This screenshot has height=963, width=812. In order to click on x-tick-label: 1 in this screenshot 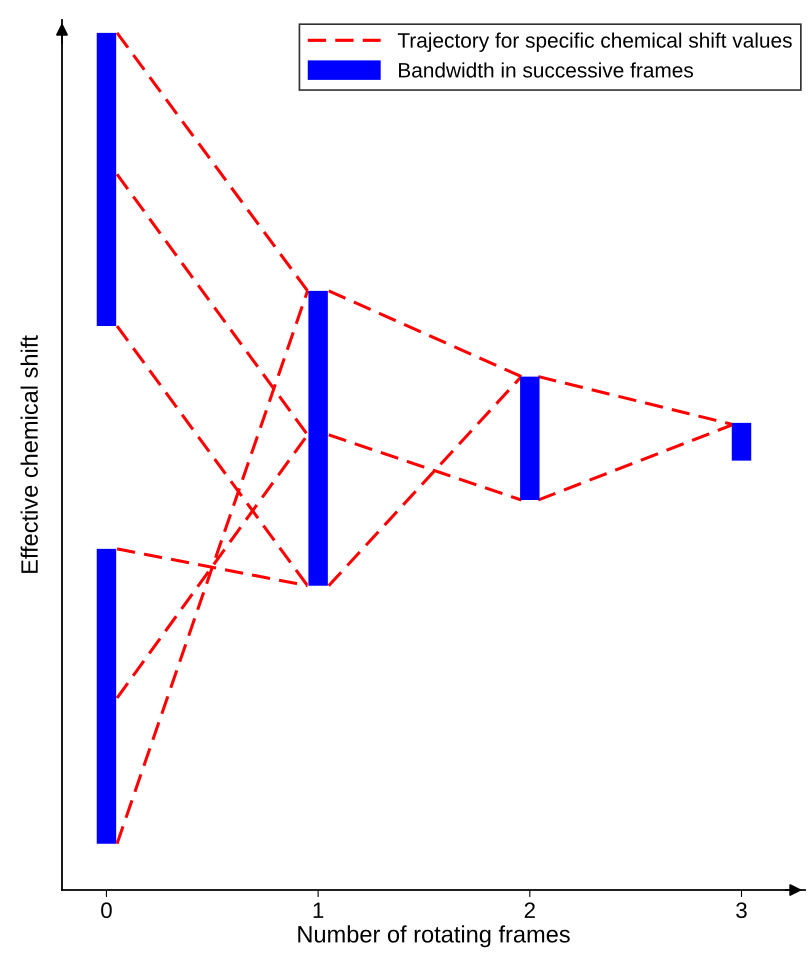, I will do `click(319, 910)`.